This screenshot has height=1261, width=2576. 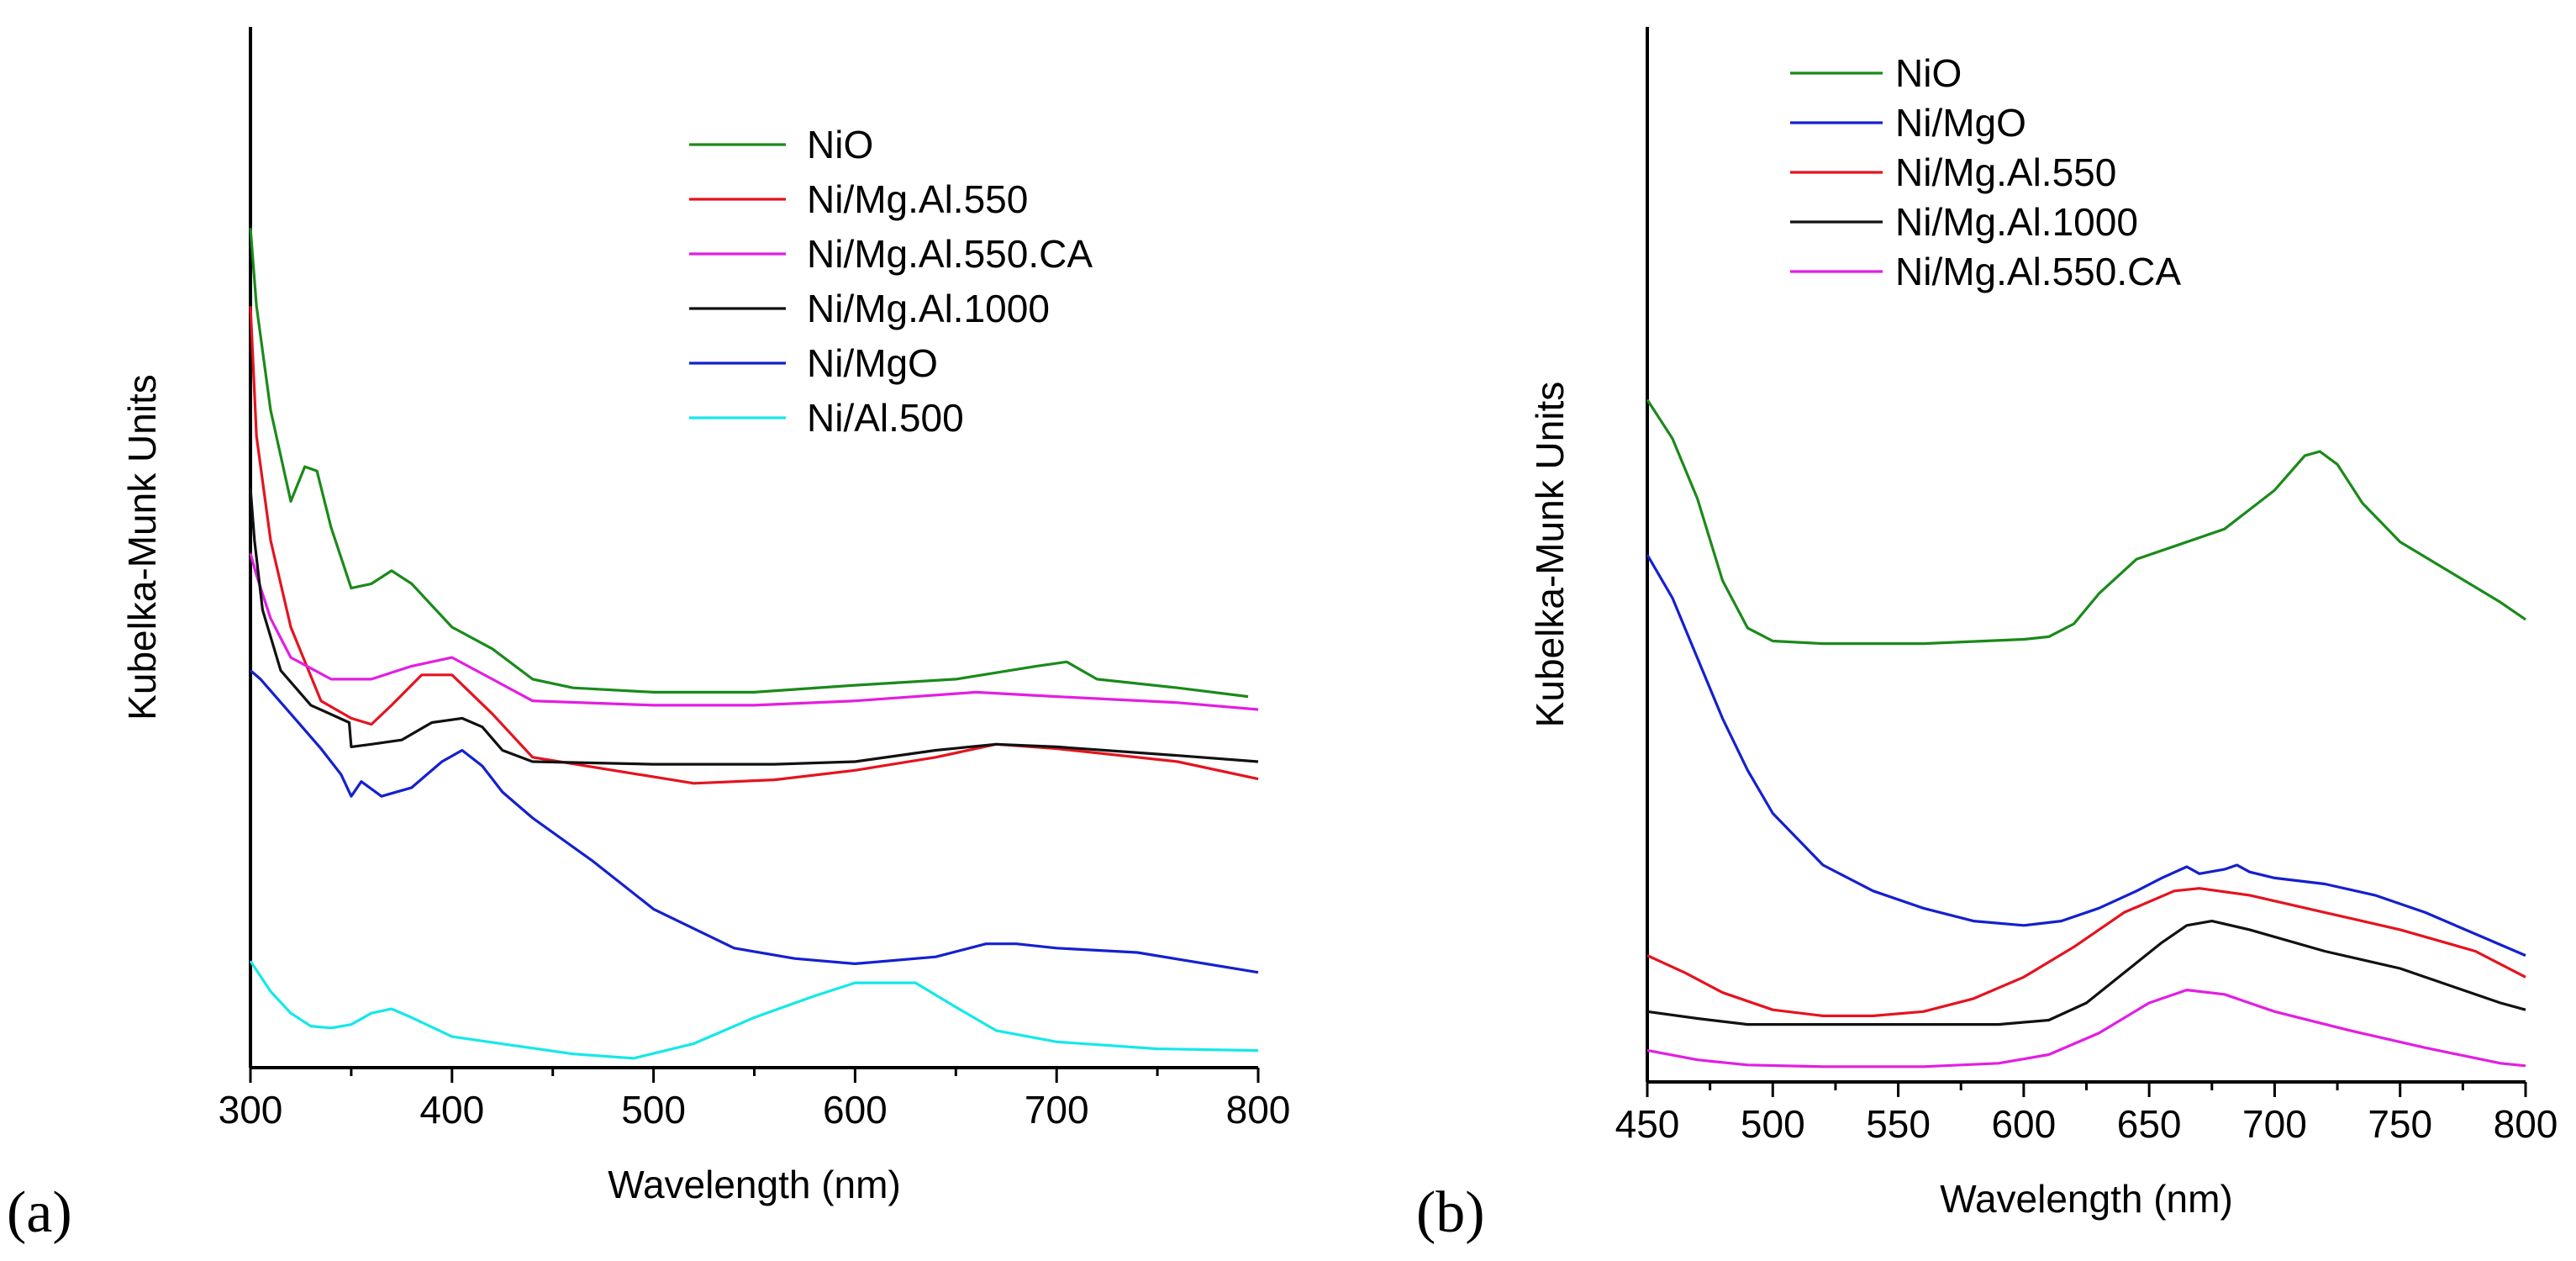 I want to click on panel-b-legend-label: Ni/Mg.Al.550.CA, so click(x=2038, y=271).